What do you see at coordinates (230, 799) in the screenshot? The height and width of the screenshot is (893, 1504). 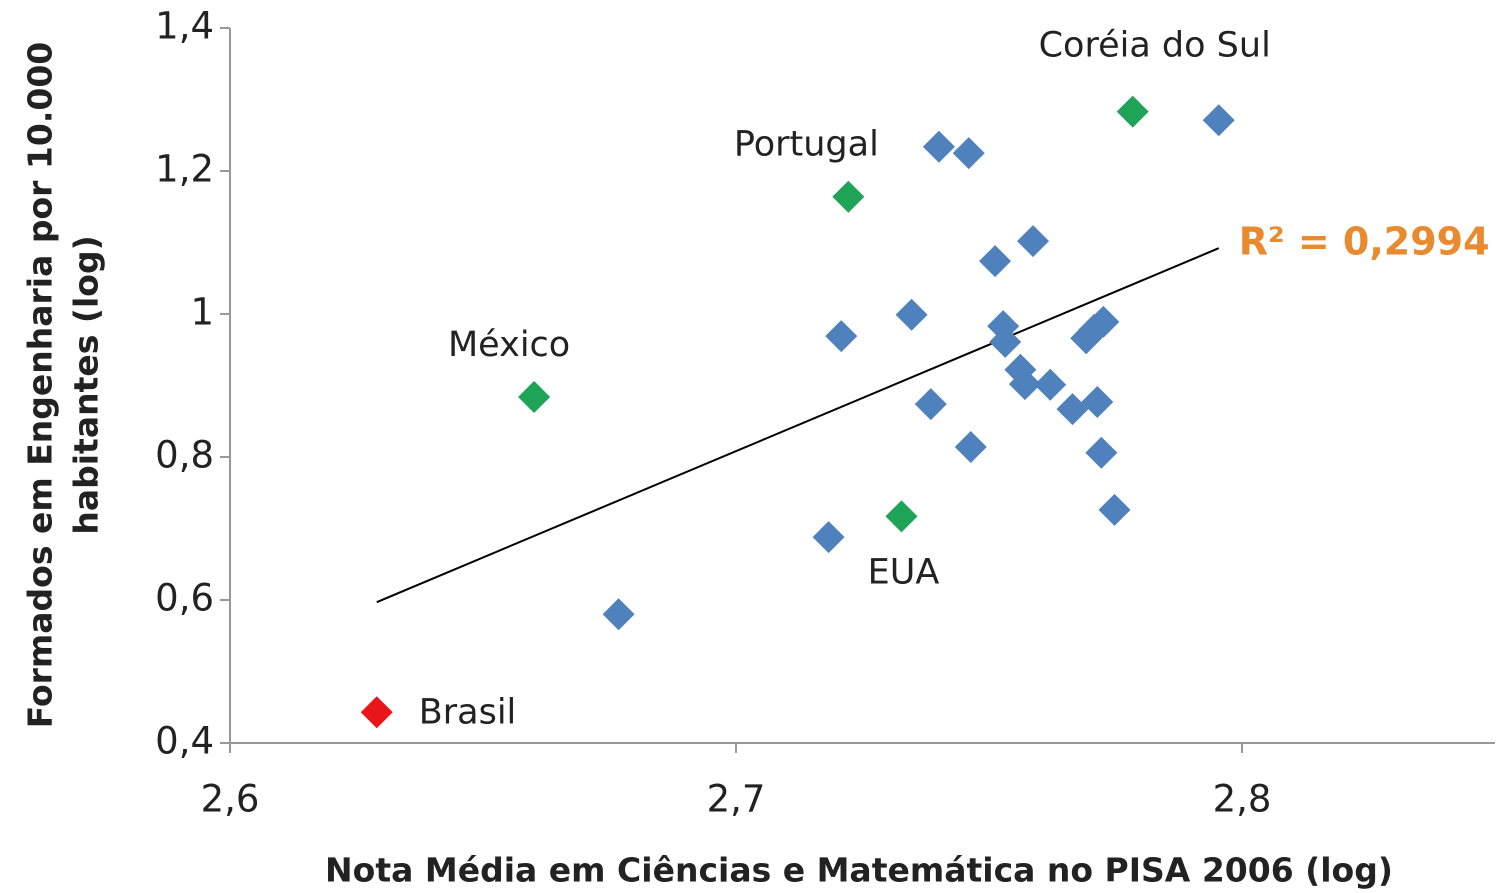 I see `x-tick-label: 2,6` at bounding box center [230, 799].